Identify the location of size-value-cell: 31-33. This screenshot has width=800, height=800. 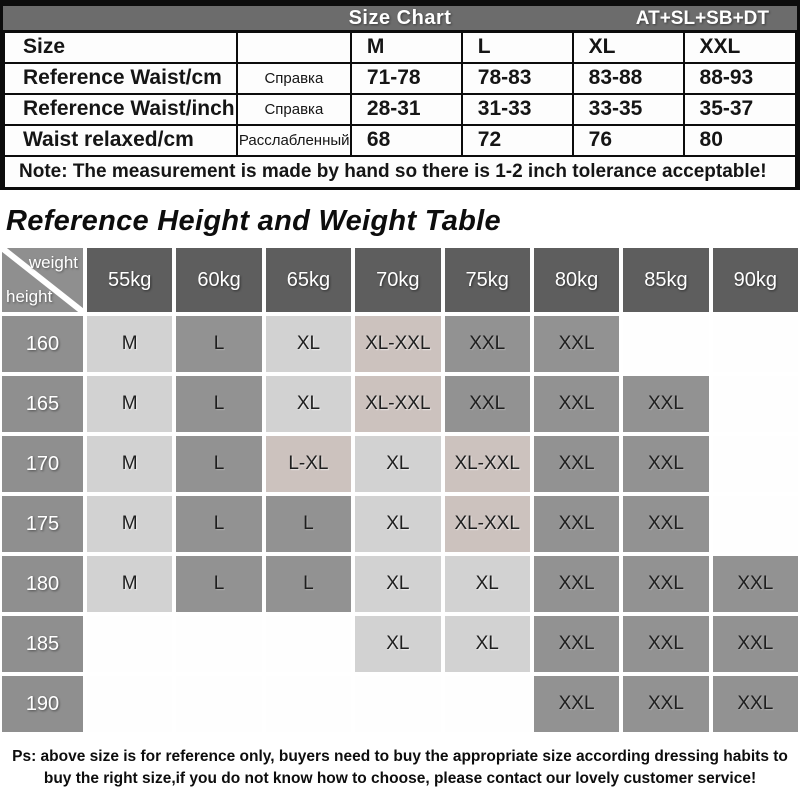
(517, 109).